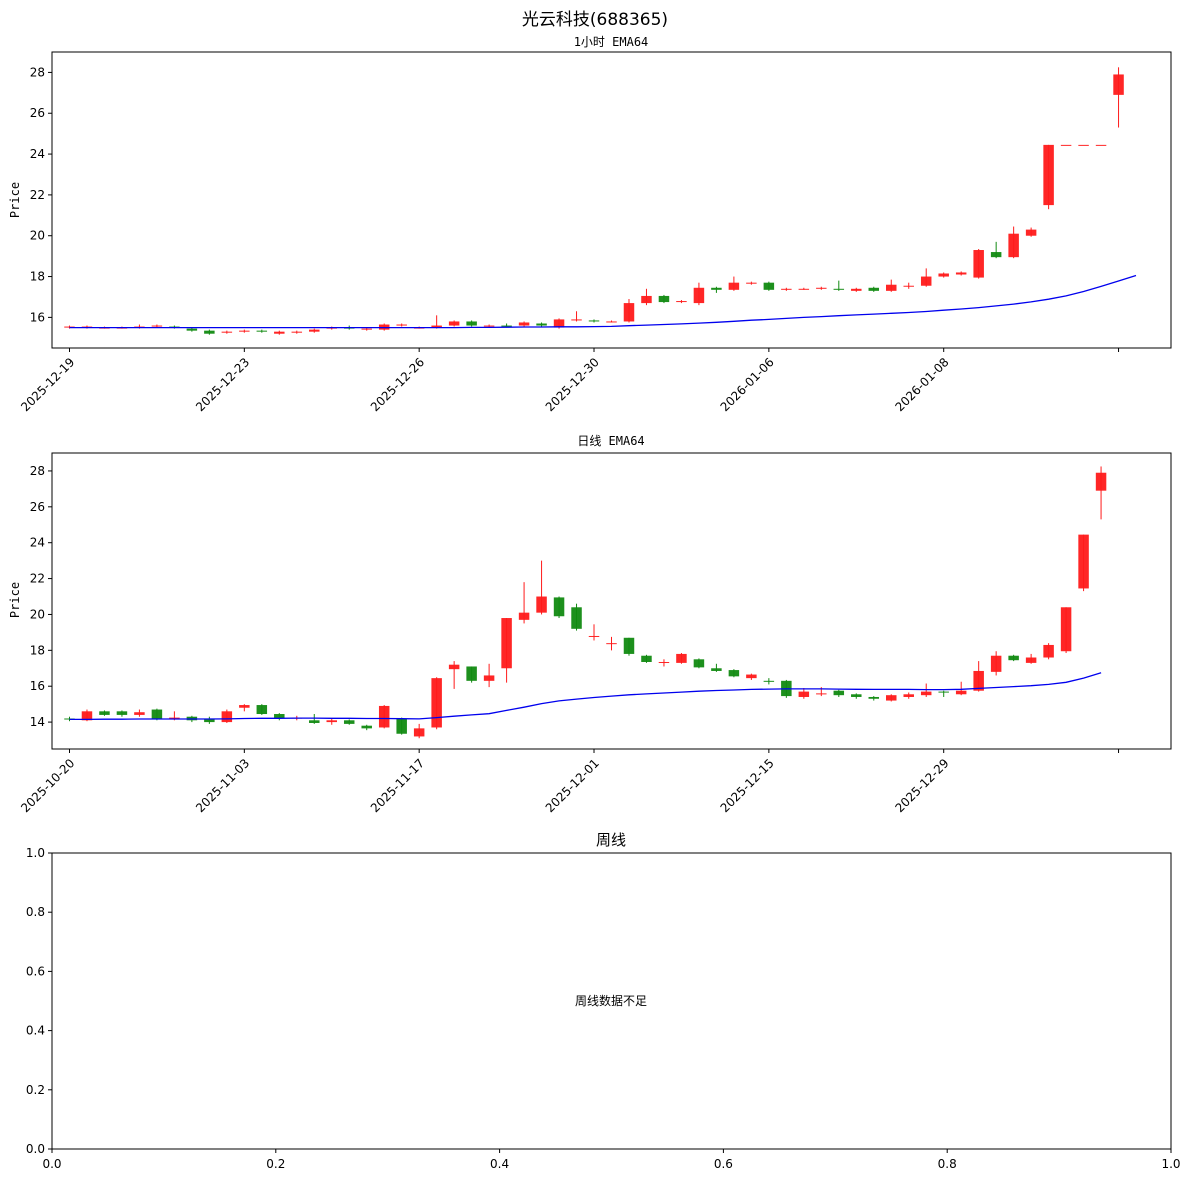  What do you see at coordinates (37, 722) in the screenshot?
I see `daily-y-tick-label: 14` at bounding box center [37, 722].